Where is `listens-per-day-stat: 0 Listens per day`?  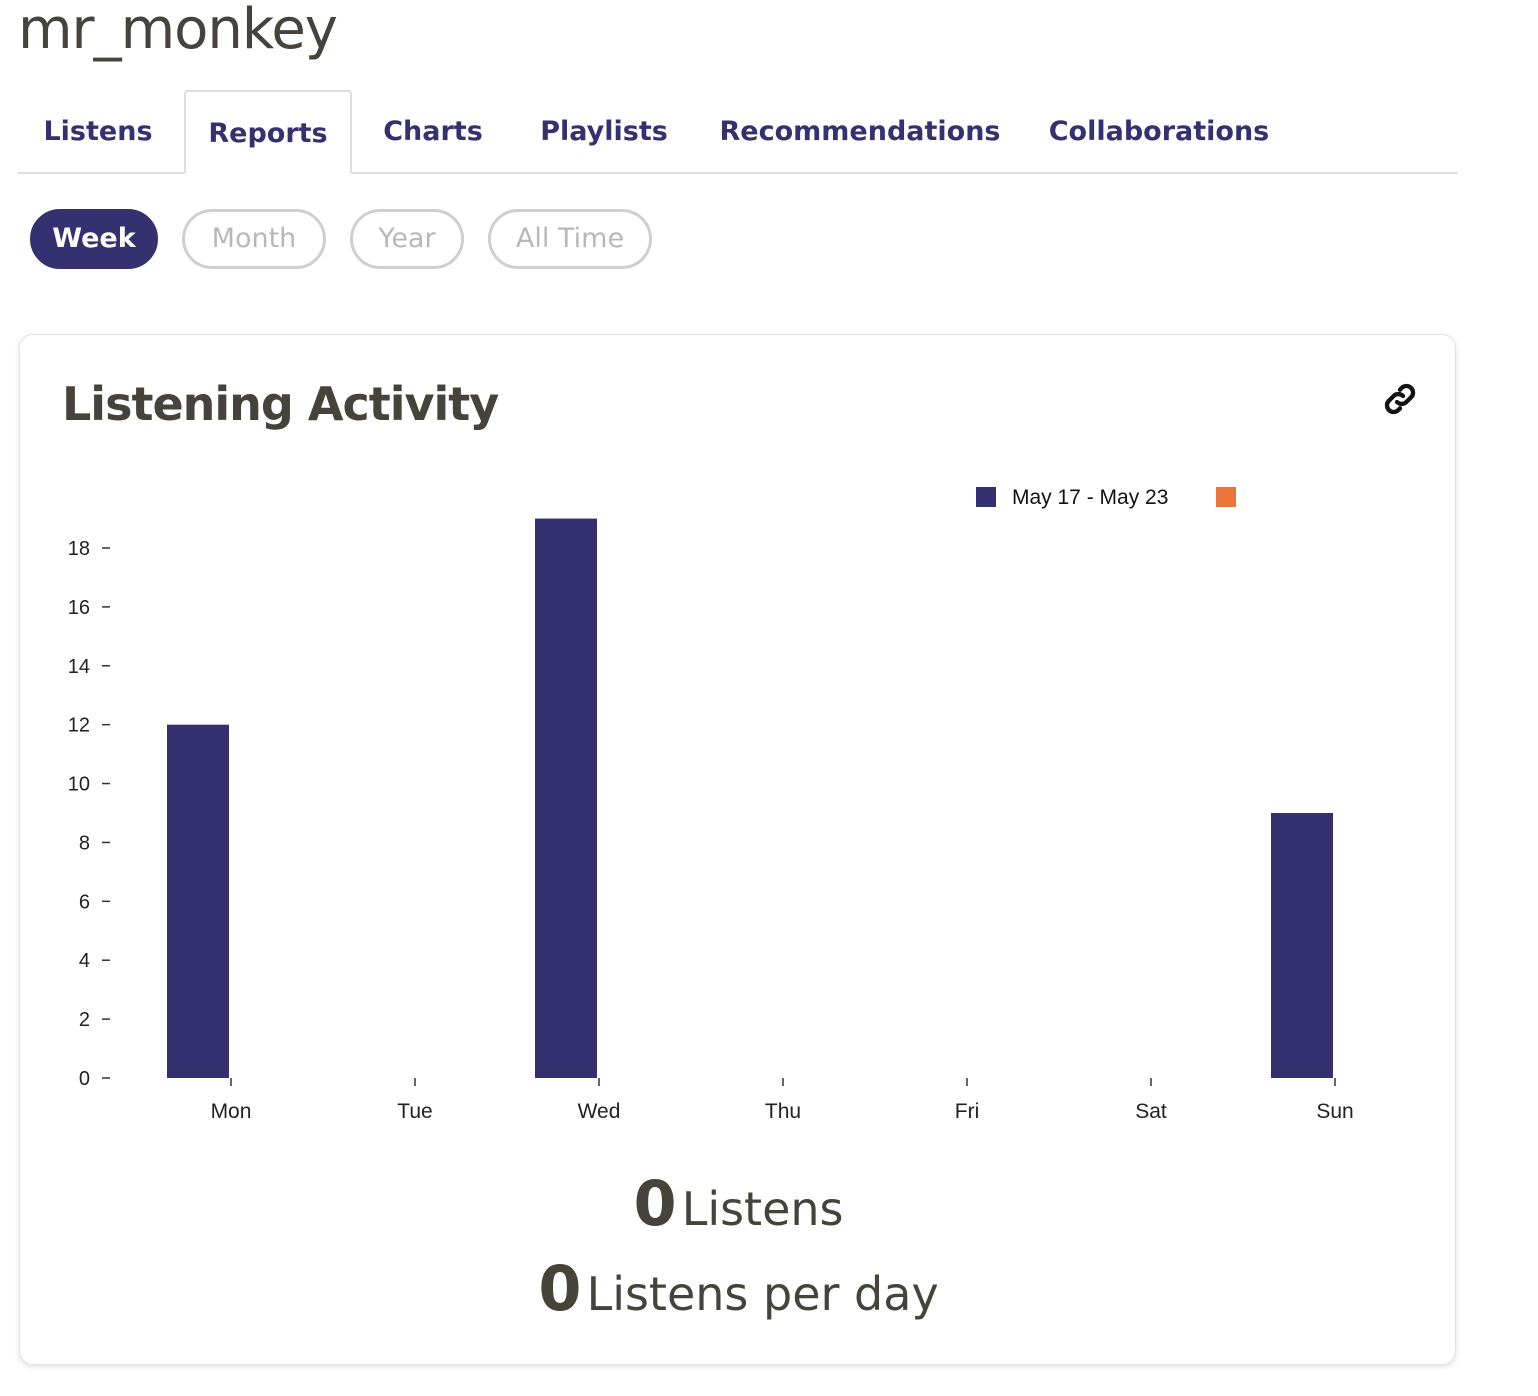 listens-per-day-stat: 0 Listens per day is located at coordinates (738, 1288).